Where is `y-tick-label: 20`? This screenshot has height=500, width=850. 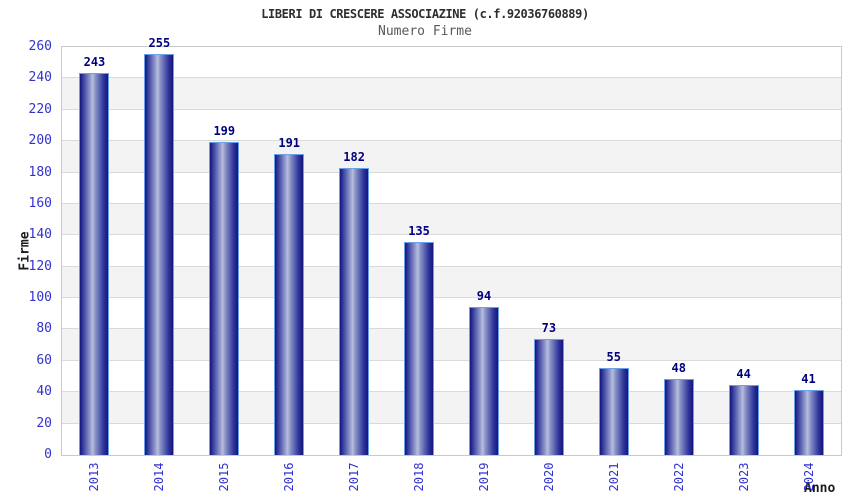
y-tick-label: 20 is located at coordinates (44, 423).